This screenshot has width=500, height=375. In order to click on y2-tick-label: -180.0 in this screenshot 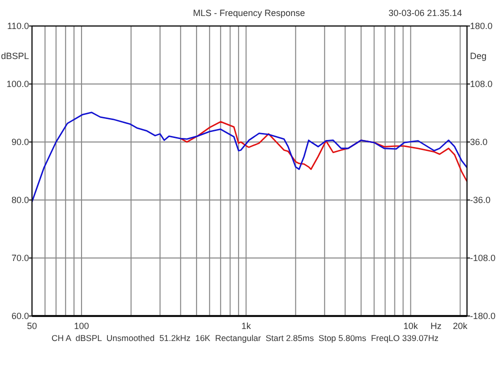, I will do `click(483, 316)`.